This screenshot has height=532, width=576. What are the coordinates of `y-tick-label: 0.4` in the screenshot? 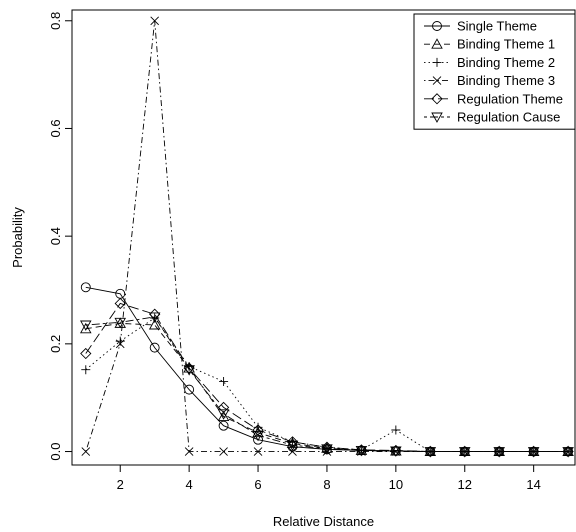 It's located at (55, 236).